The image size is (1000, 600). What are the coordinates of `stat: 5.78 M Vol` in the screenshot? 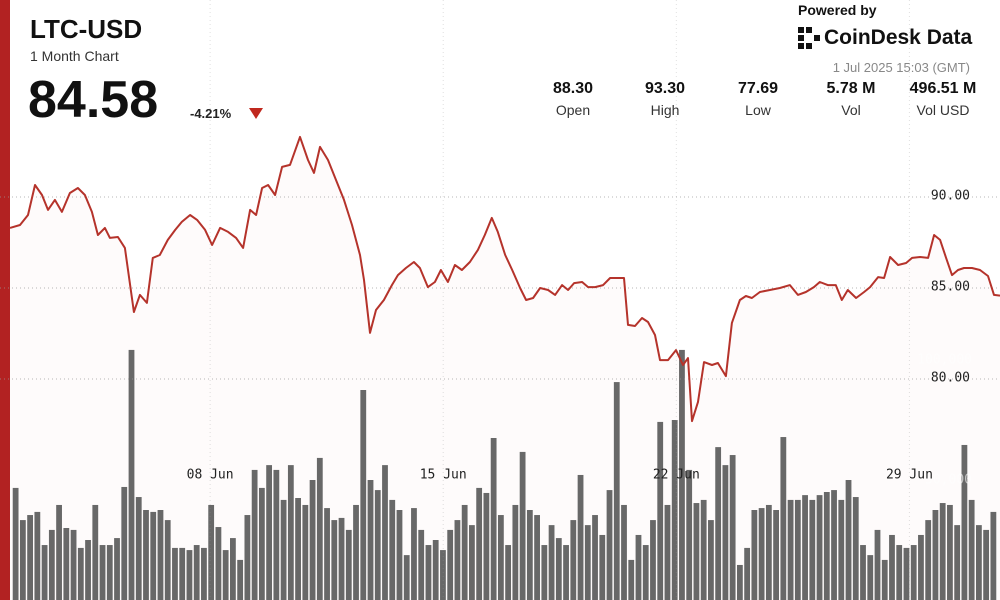 It's located at (851, 99).